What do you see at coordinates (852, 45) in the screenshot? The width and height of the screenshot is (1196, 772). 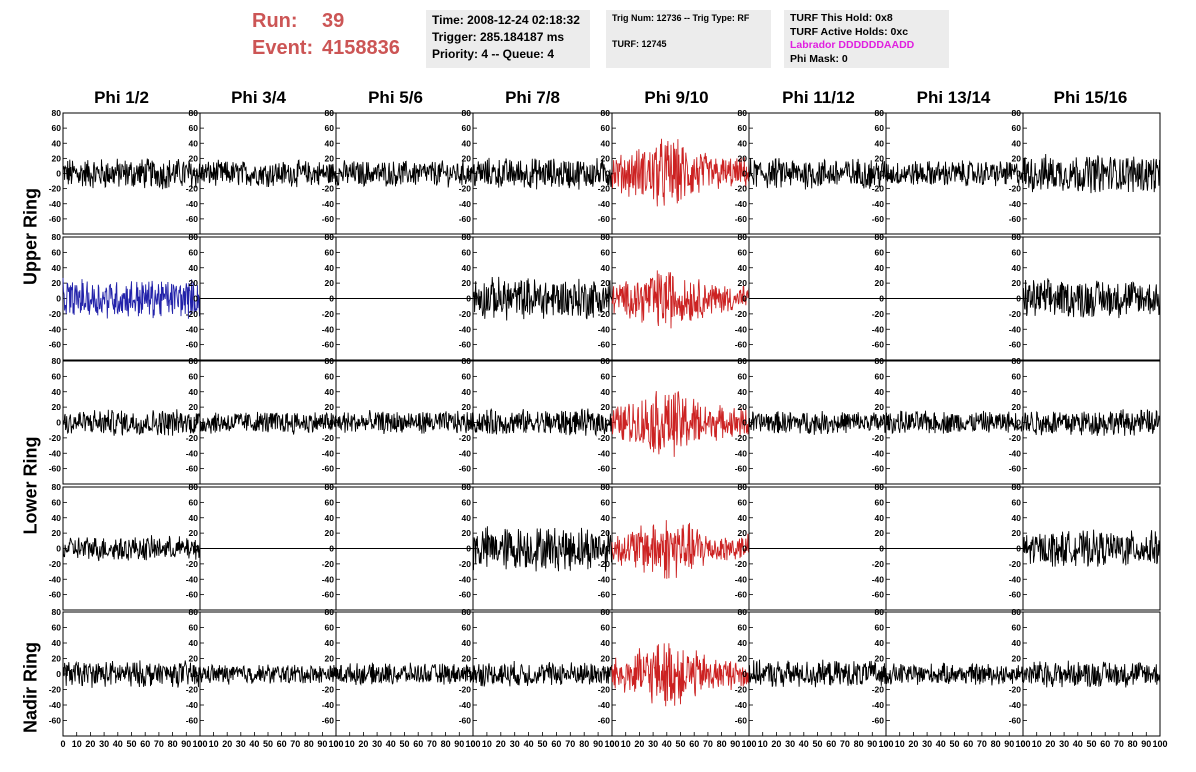 I see `labrador-text: Labrador DDDDDDAADD` at bounding box center [852, 45].